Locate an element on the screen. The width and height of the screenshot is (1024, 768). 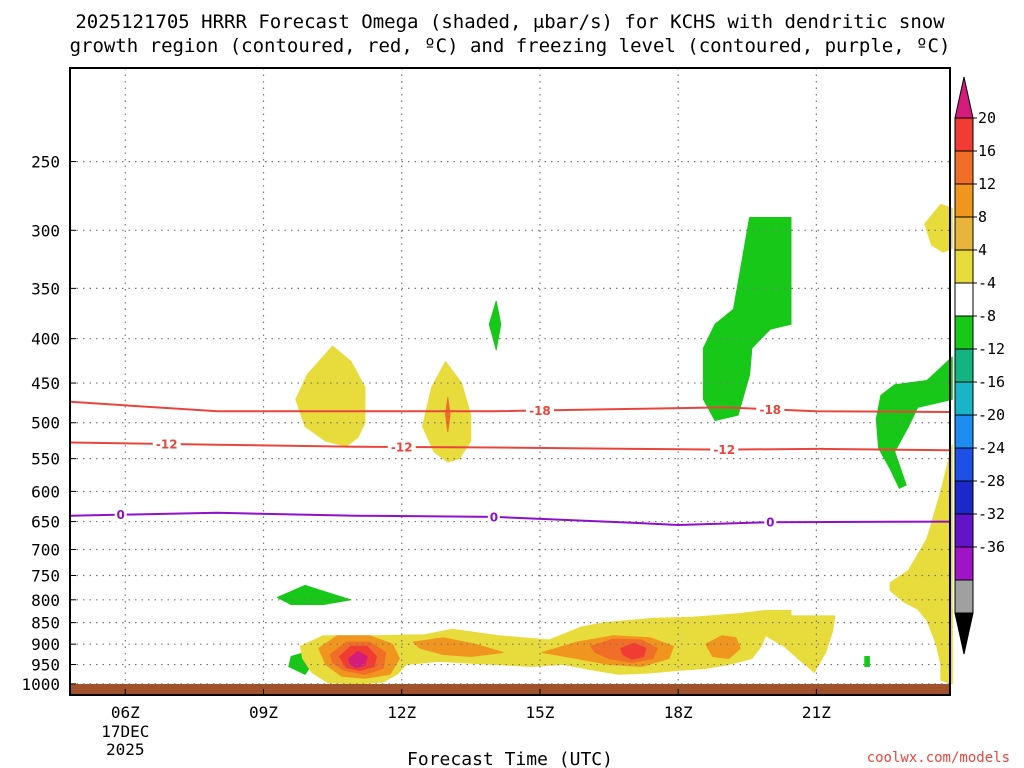
colorbar-label: -12 is located at coordinates (991, 349).